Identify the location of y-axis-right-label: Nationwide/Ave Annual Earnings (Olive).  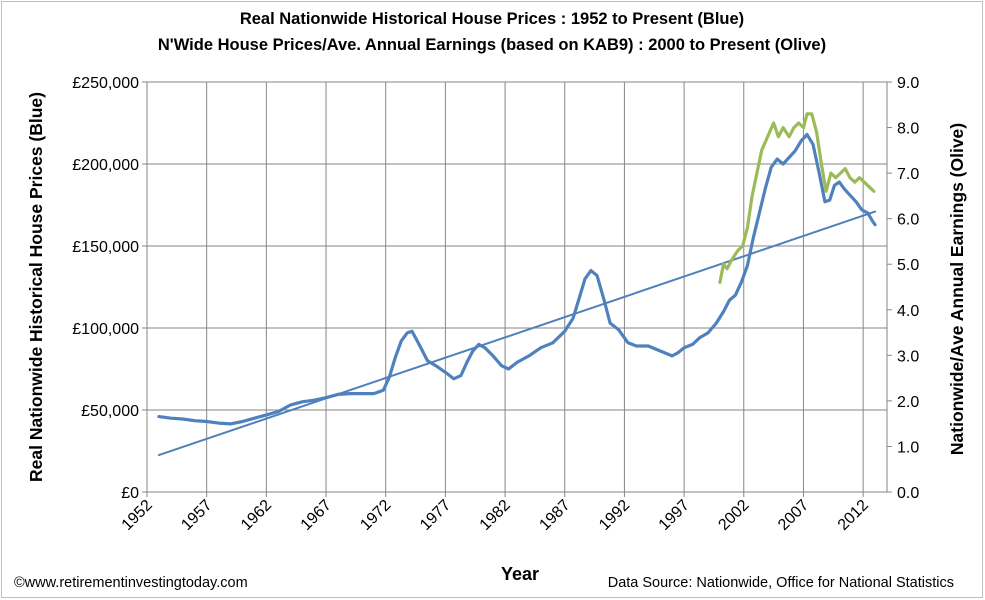
(957, 289).